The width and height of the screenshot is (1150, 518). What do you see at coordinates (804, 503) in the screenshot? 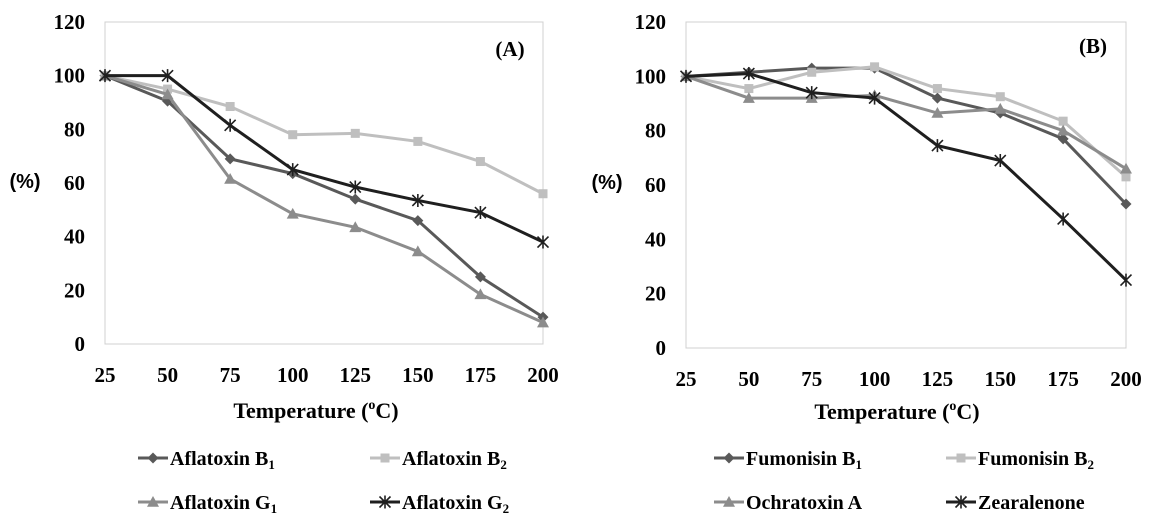
I see `legend-label-name: Ochratoxin A` at bounding box center [804, 503].